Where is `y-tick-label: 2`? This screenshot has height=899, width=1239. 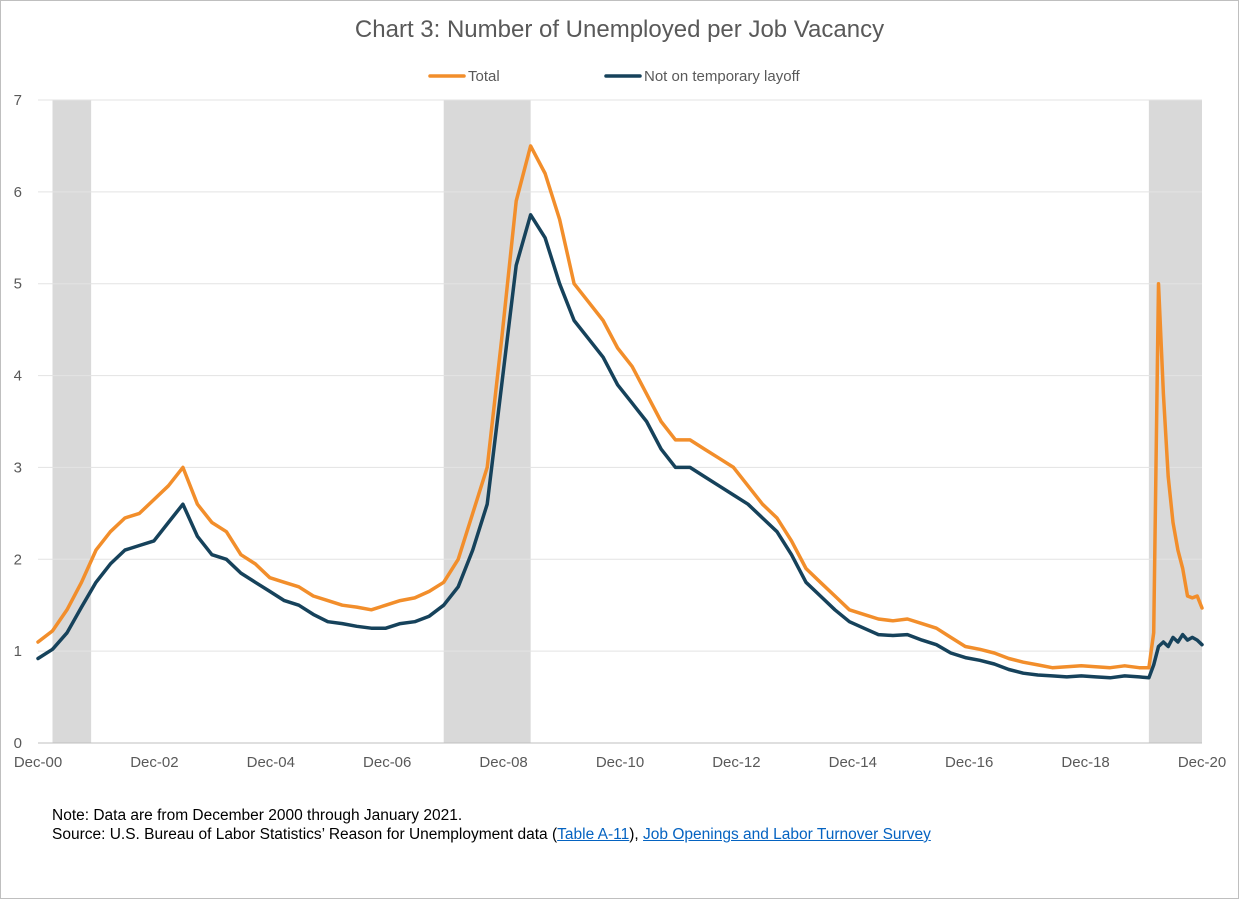
y-tick-label: 2 is located at coordinates (18, 559).